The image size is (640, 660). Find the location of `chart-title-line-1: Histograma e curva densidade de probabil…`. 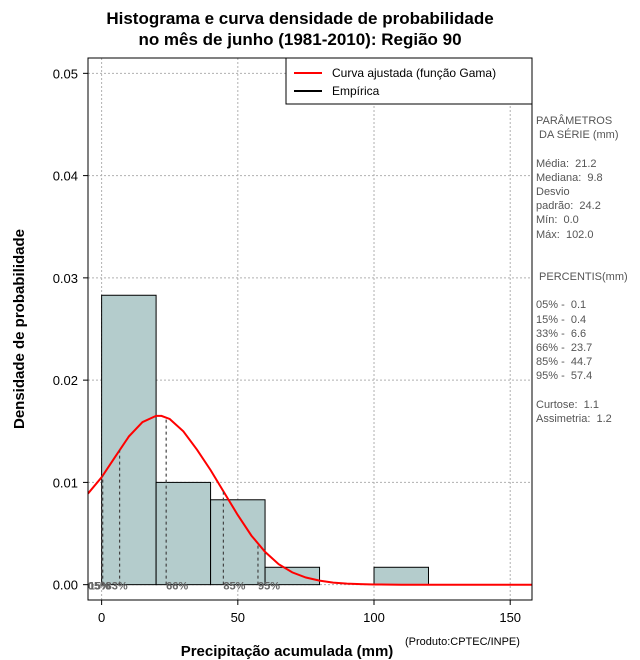

chart-title-line-1: Histograma e curva densidade de probabil… is located at coordinates (300, 18).